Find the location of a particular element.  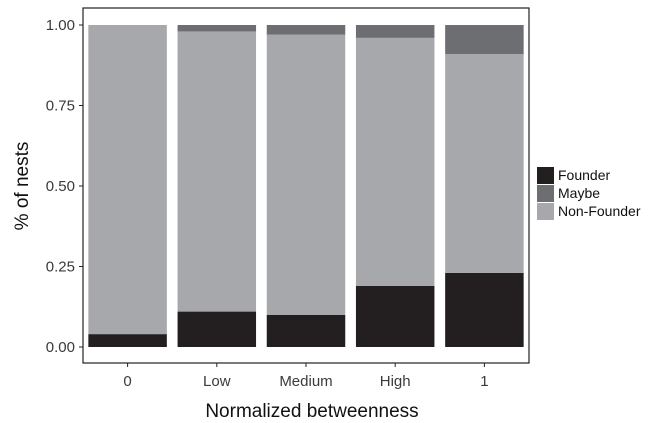

legend-key-maybe is located at coordinates (545, 193).